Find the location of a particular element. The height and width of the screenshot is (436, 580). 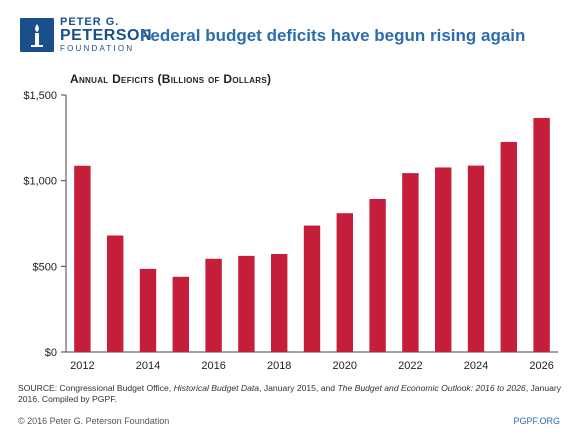

copyright: © 2016 Peter G. Peterson Foundation is located at coordinates (94, 421).